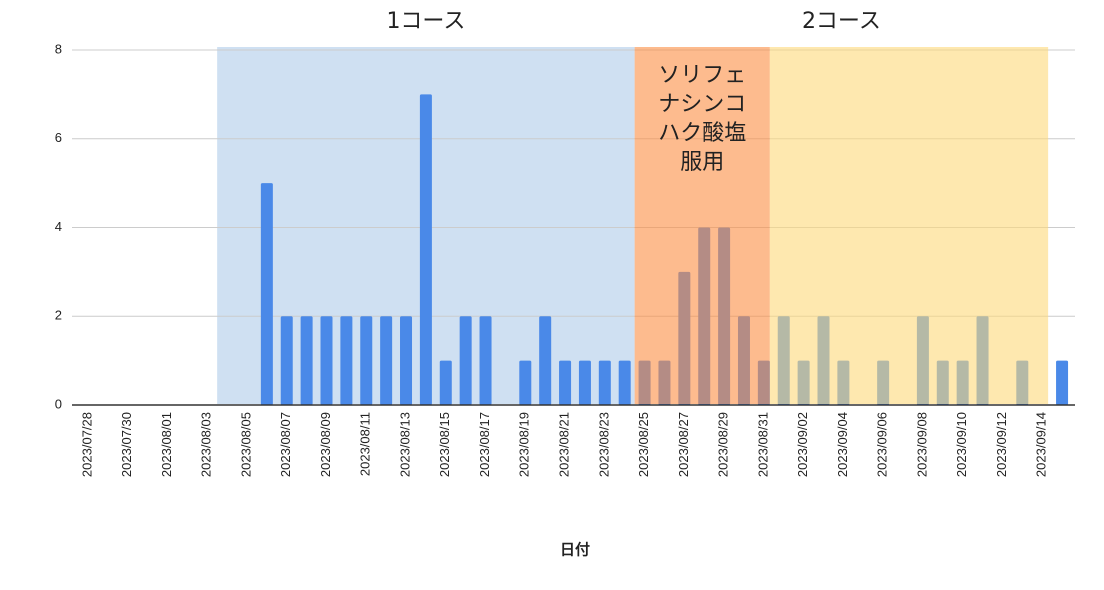 The image size is (1104, 590). What do you see at coordinates (702, 162) in the screenshot?
I see `band-note: 服用` at bounding box center [702, 162].